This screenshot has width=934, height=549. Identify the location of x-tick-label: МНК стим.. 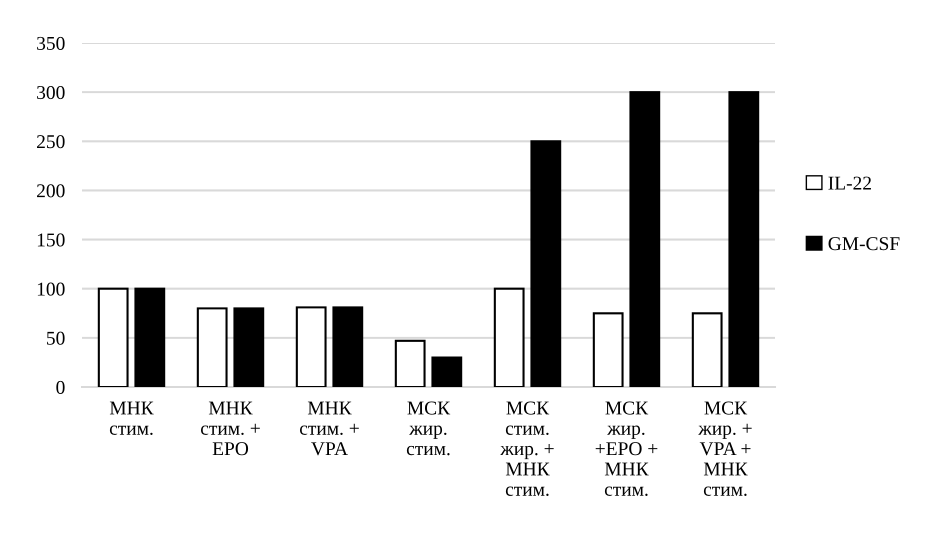
(132, 418).